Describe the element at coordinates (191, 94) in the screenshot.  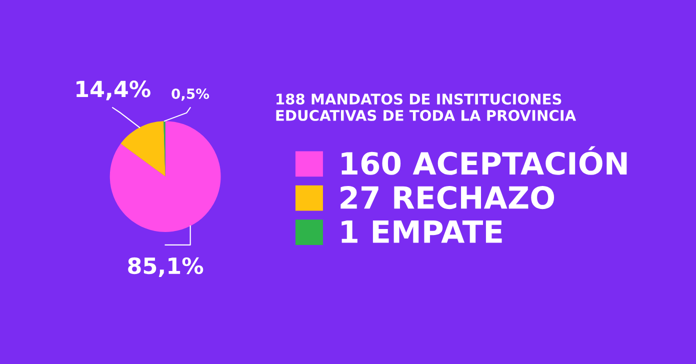
I see `data-label: 0,5%` at that location.